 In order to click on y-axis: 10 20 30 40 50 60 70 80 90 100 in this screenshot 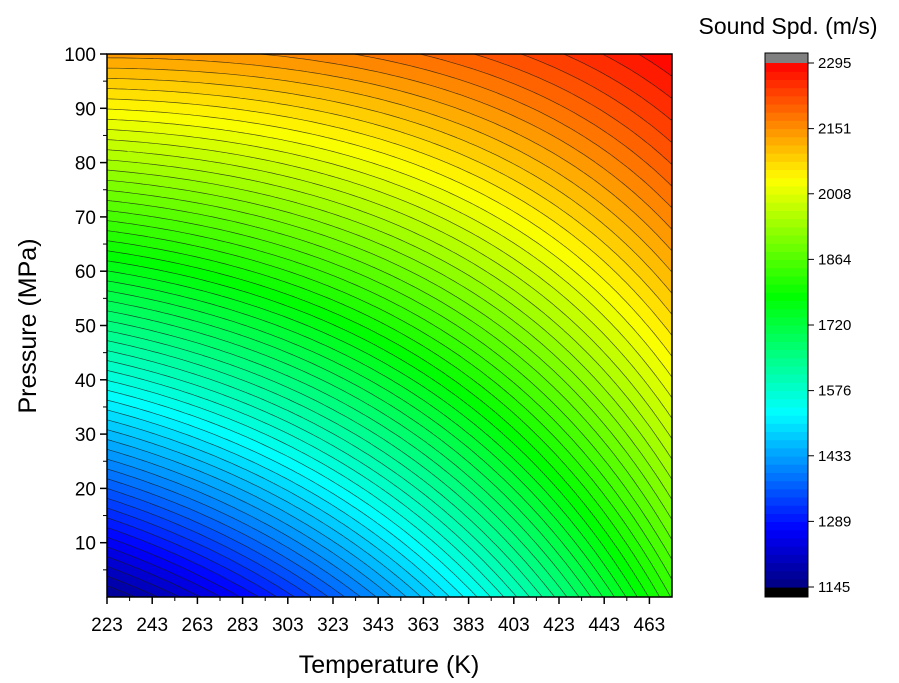, I will do `click(85, 308)`.